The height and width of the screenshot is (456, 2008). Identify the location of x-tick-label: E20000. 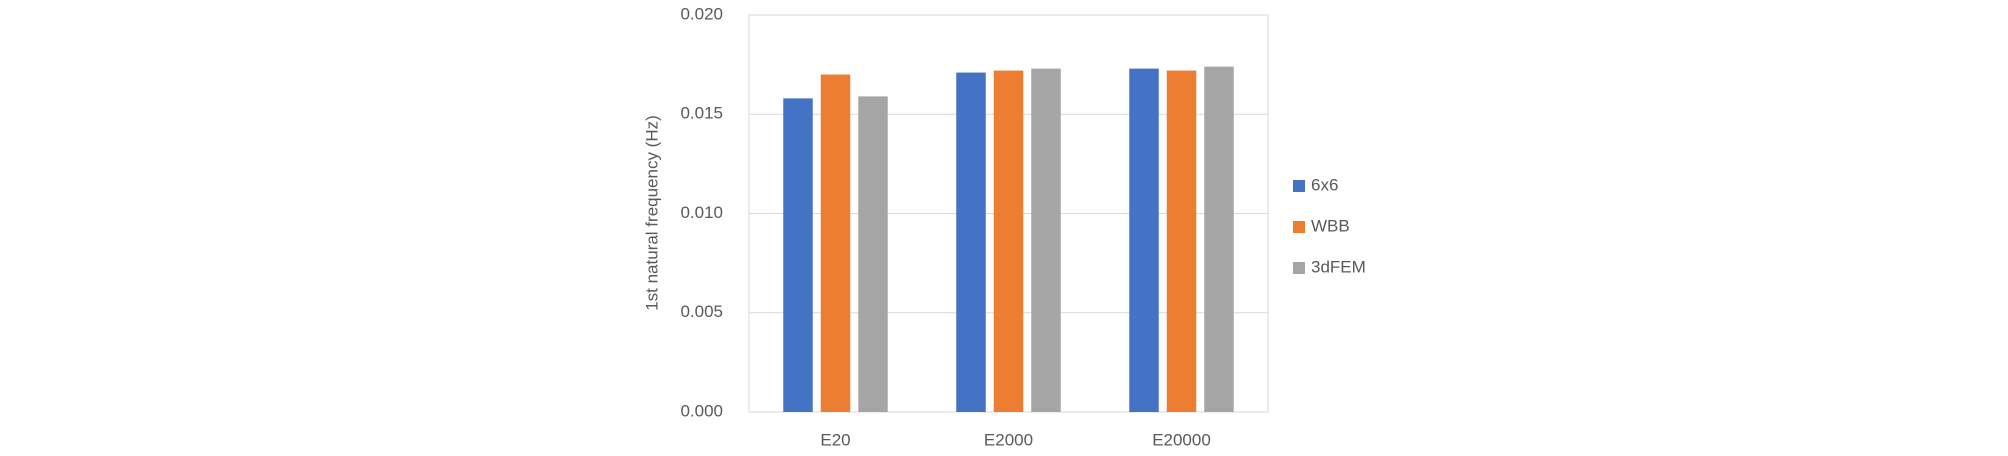
(1181, 439).